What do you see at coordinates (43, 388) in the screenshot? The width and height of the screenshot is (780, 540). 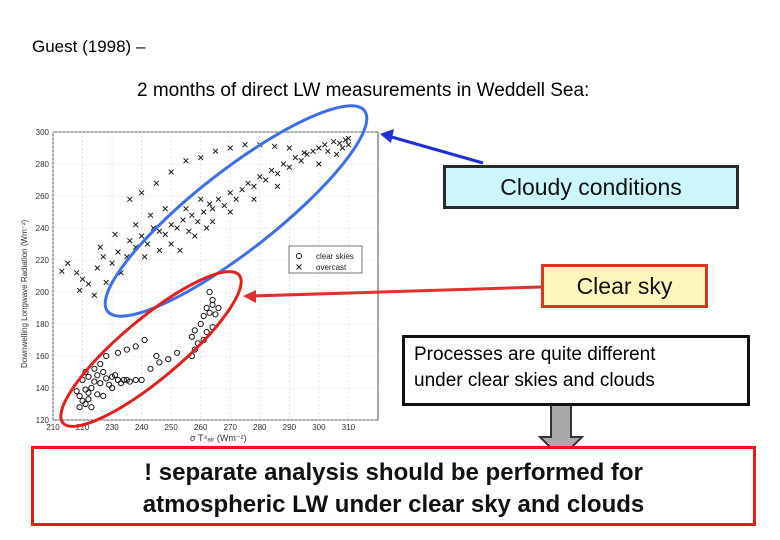 I see `y-tick-label: 140` at bounding box center [43, 388].